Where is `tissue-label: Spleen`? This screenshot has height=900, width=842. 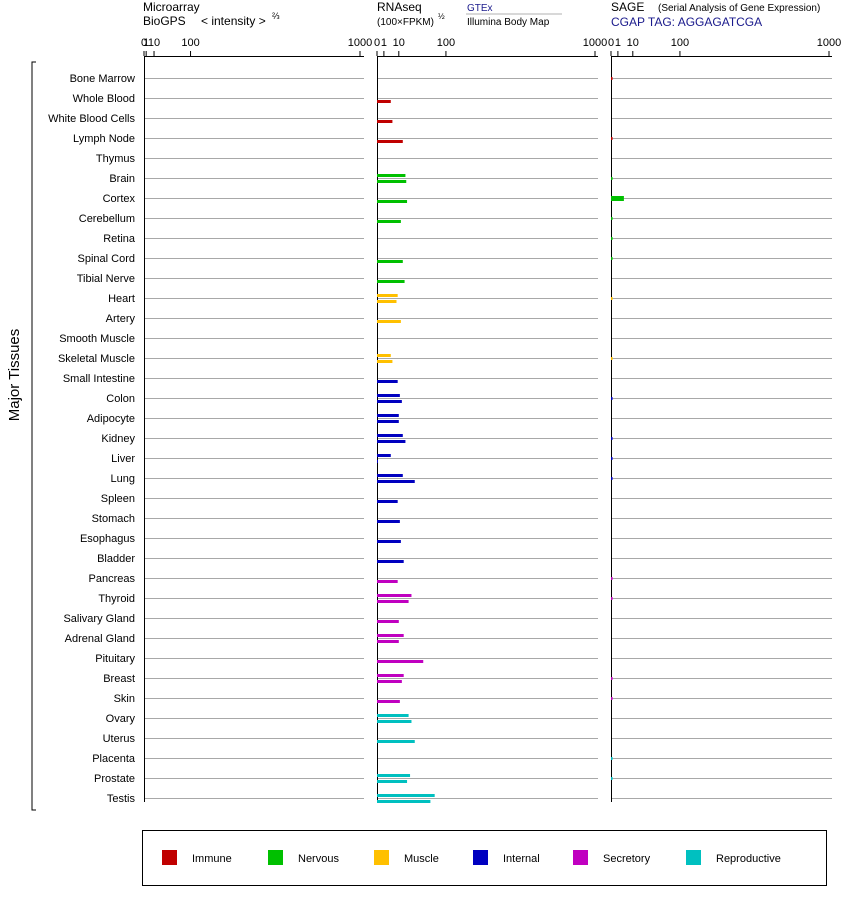
tissue-label: Spleen is located at coordinates (118, 499).